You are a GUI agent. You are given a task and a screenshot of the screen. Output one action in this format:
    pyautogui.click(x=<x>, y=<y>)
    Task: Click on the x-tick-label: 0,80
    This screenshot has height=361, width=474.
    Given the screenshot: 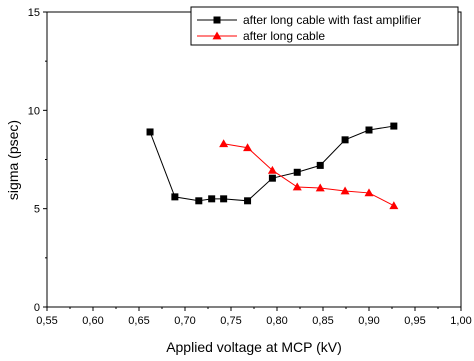 What is the action you would take?
    pyautogui.click(x=276, y=321)
    